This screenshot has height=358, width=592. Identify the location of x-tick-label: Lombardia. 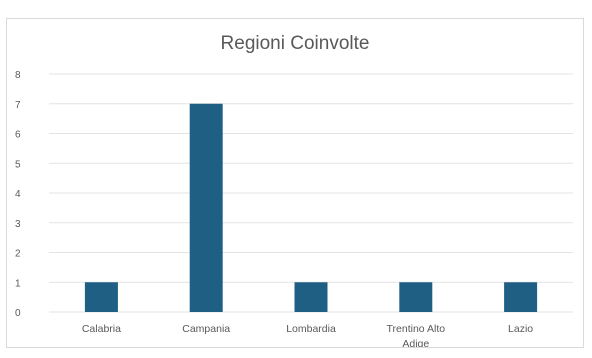
(311, 329).